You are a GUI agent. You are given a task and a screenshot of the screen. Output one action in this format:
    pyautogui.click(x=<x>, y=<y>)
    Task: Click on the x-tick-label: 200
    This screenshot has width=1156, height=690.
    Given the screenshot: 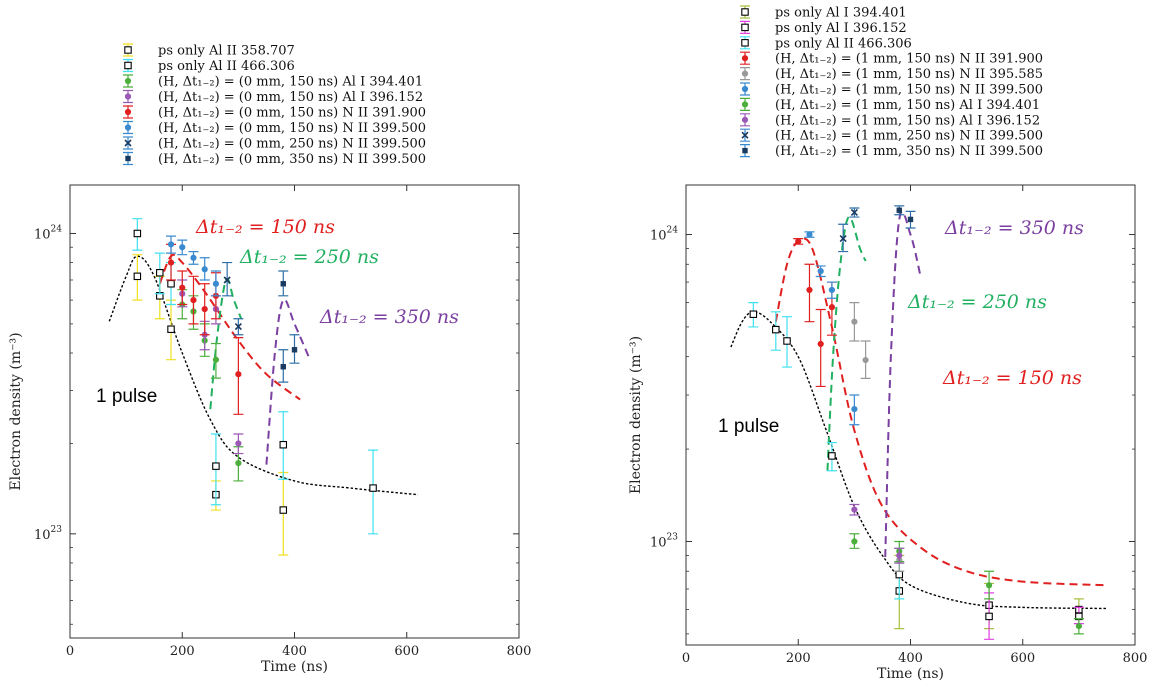 What is the action you would take?
    pyautogui.click(x=182, y=651)
    